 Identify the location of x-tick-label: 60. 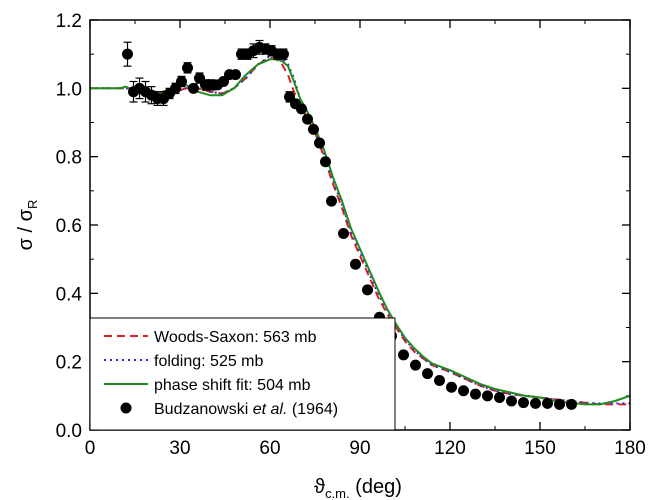
(269, 448).